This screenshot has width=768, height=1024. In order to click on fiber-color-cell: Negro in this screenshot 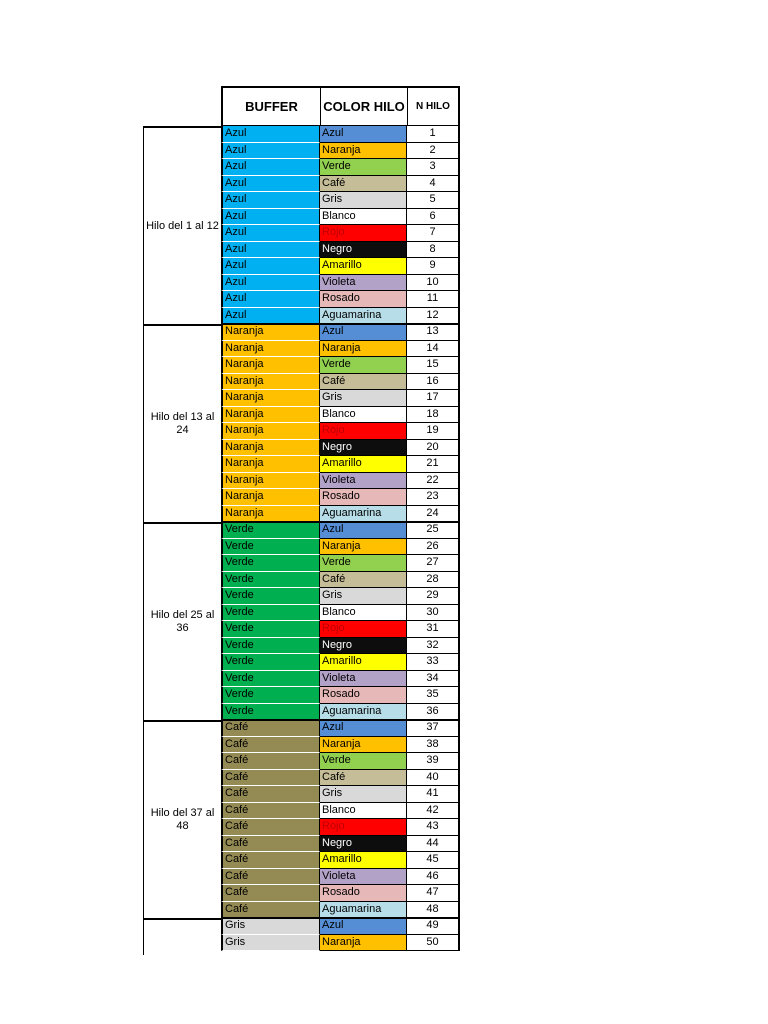, I will do `click(363, 645)`.